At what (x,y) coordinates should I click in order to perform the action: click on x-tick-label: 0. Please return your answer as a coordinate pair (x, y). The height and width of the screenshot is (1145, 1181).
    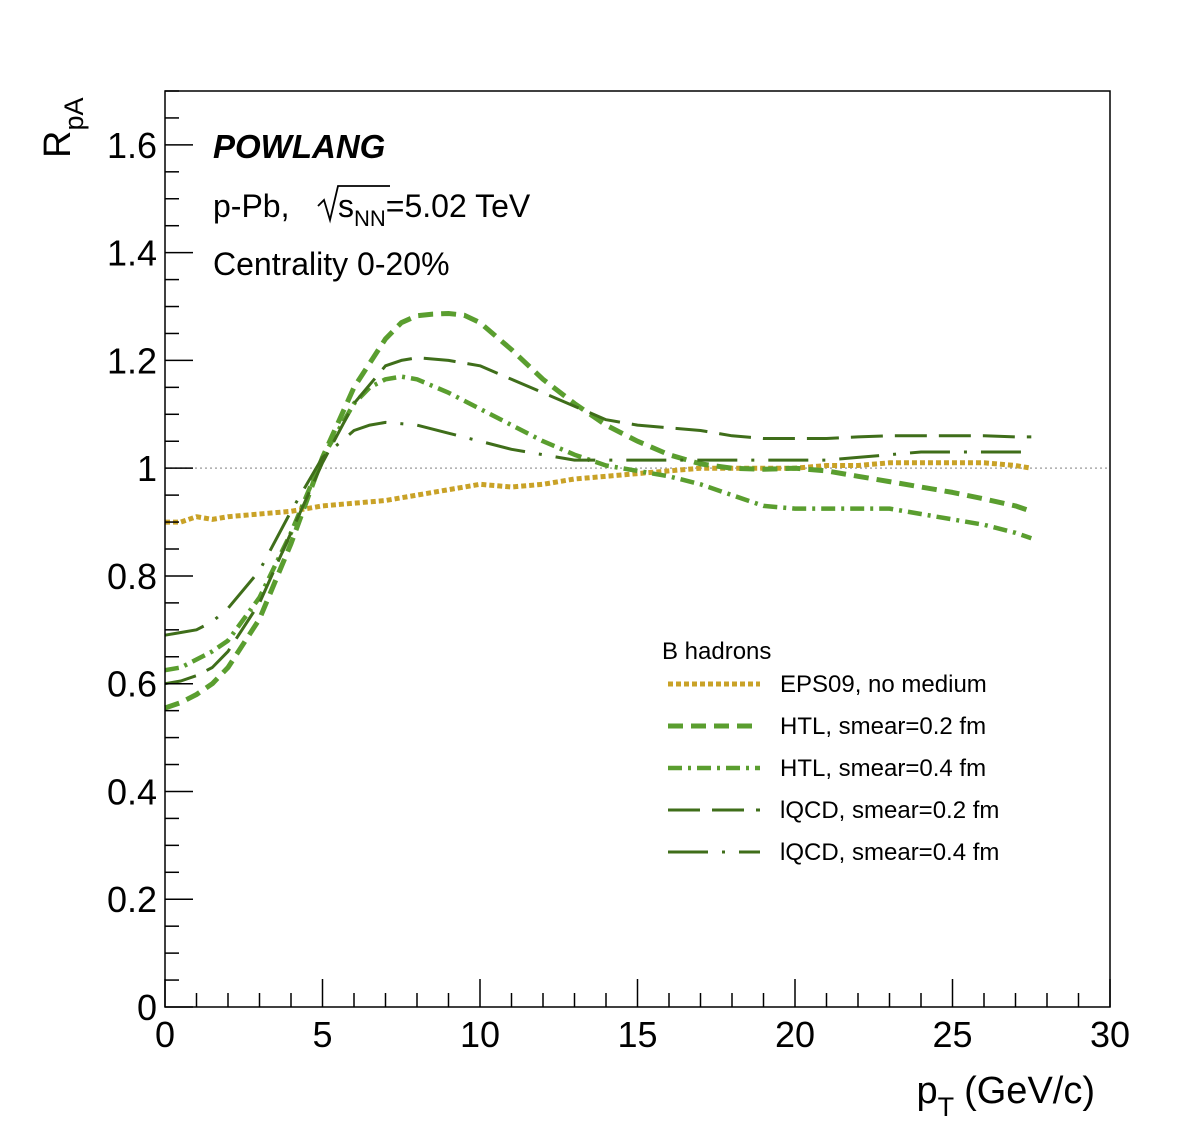
    Looking at the image, I should click on (165, 1034).